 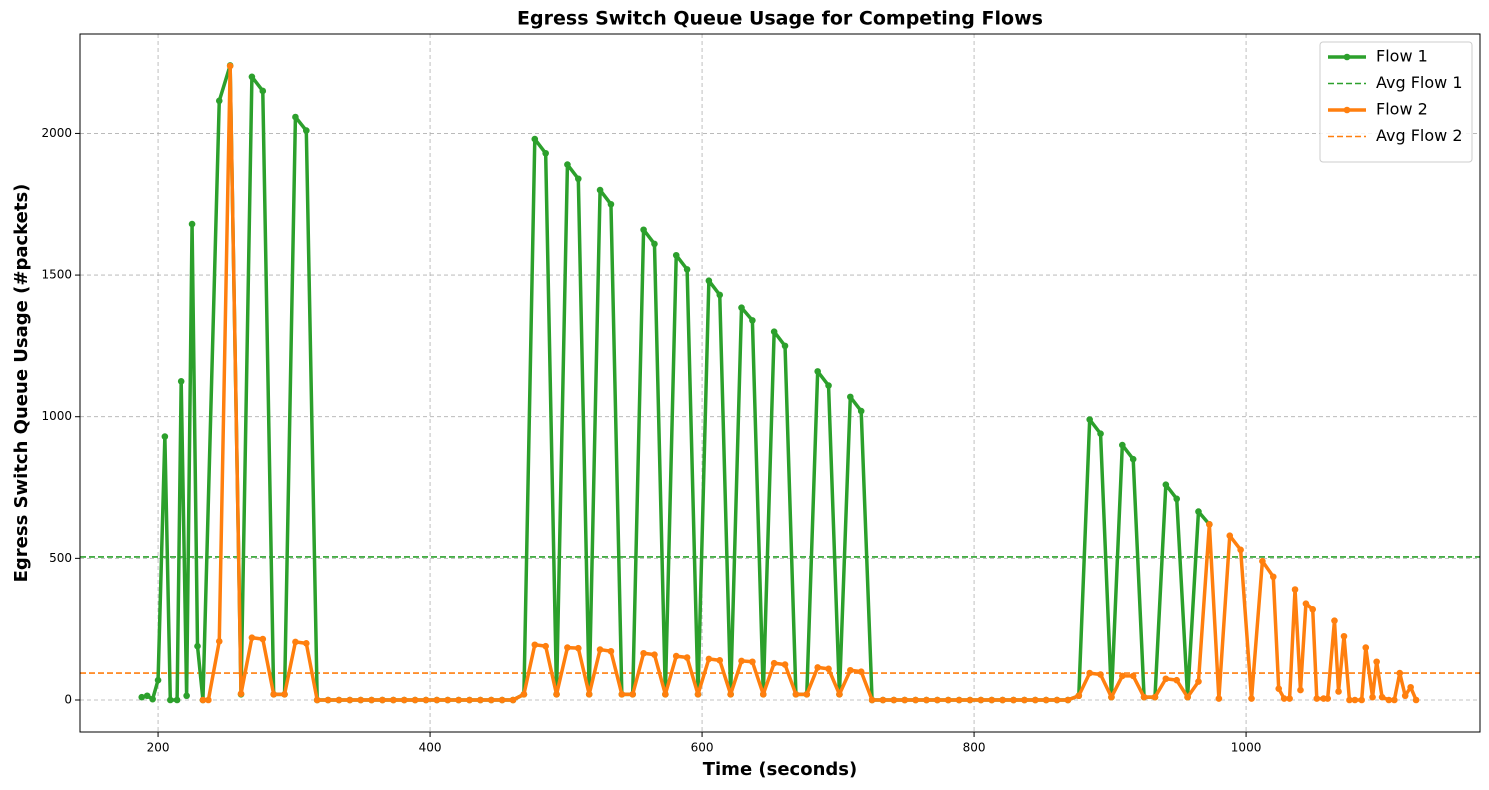 I want to click on x-tick-label: 200, so click(x=158, y=748).